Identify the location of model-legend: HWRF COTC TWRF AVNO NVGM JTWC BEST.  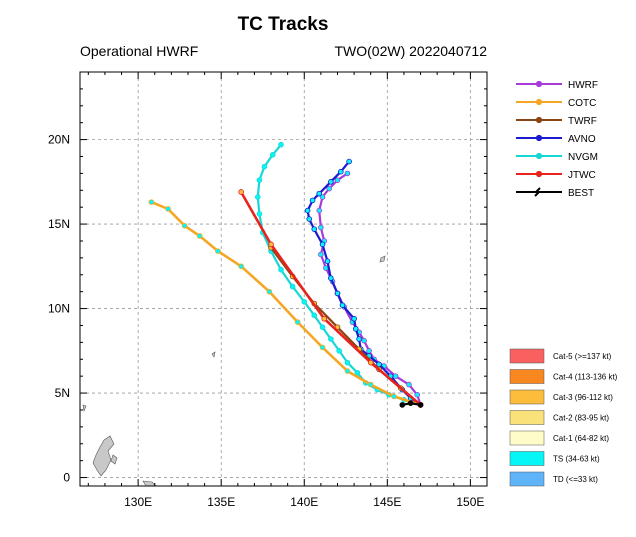
(557, 139).